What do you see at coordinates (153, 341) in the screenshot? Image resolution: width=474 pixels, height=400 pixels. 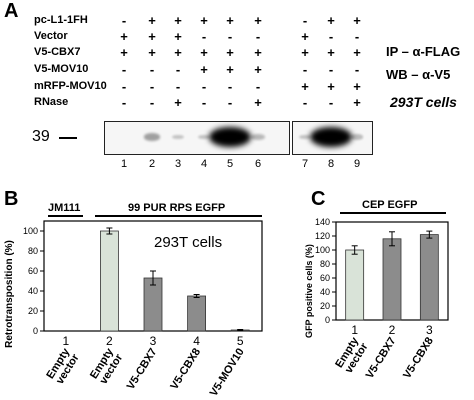 I see `chart-b-bar-number: 3` at bounding box center [153, 341].